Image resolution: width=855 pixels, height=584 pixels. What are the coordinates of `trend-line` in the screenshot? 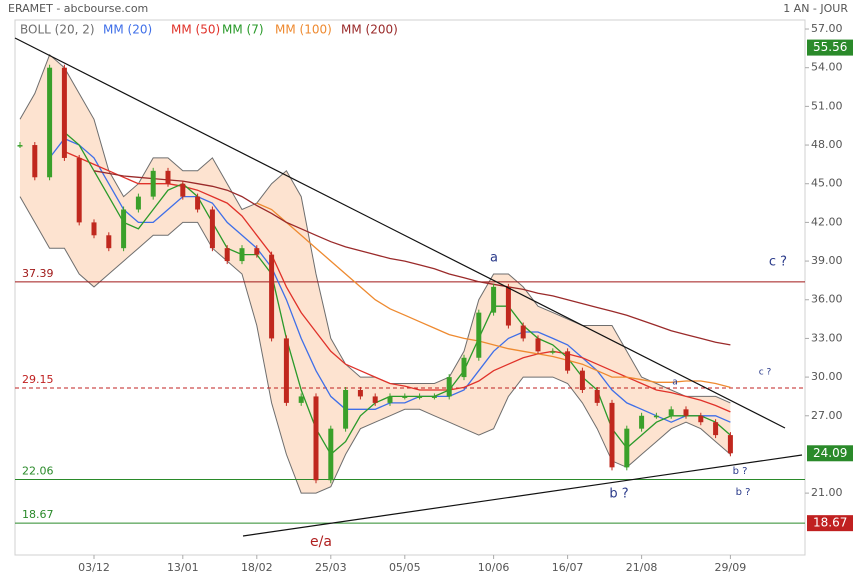 It's located at (522, 495).